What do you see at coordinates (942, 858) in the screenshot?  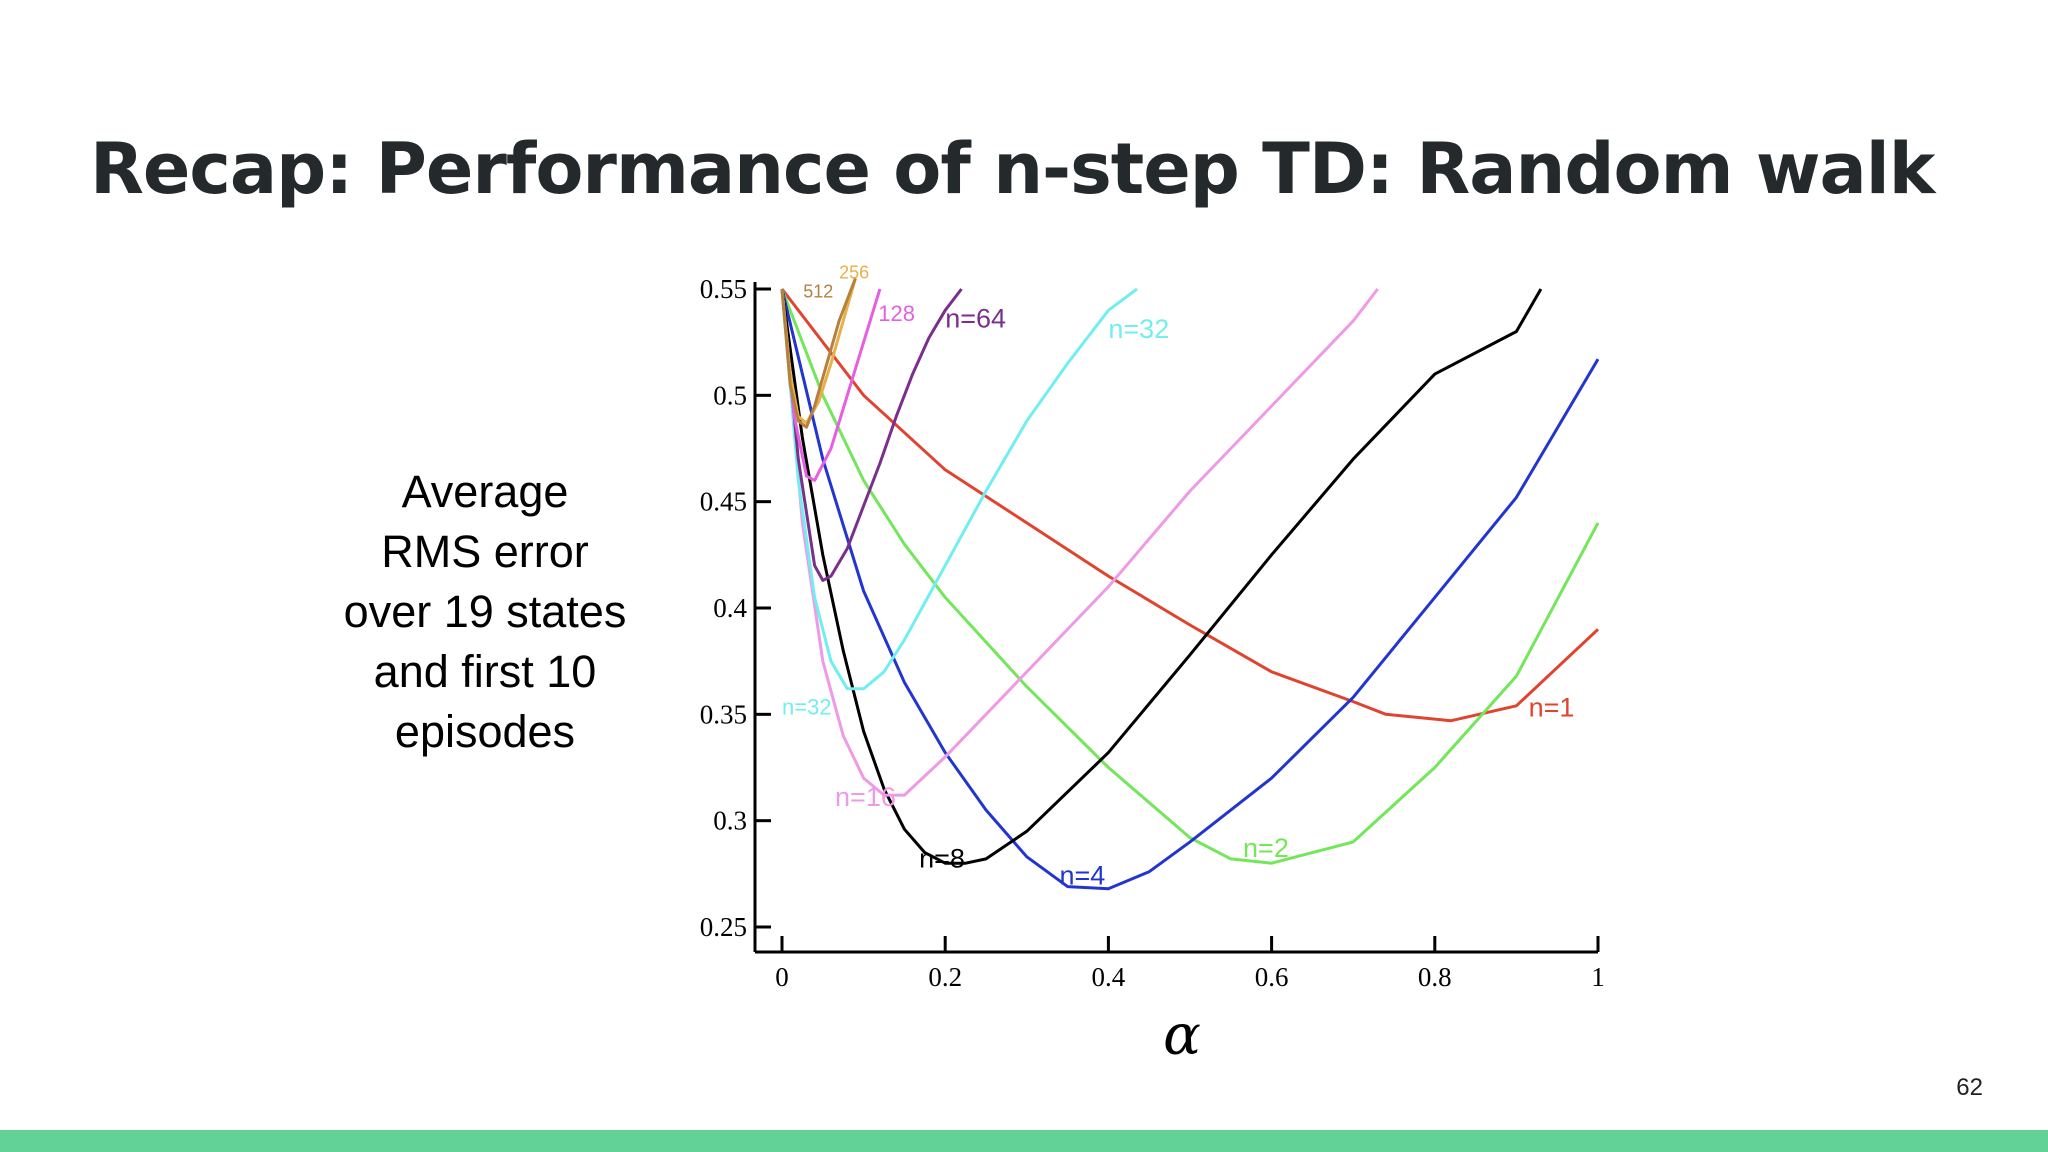 I see `series-label-n-8: n=8` at bounding box center [942, 858].